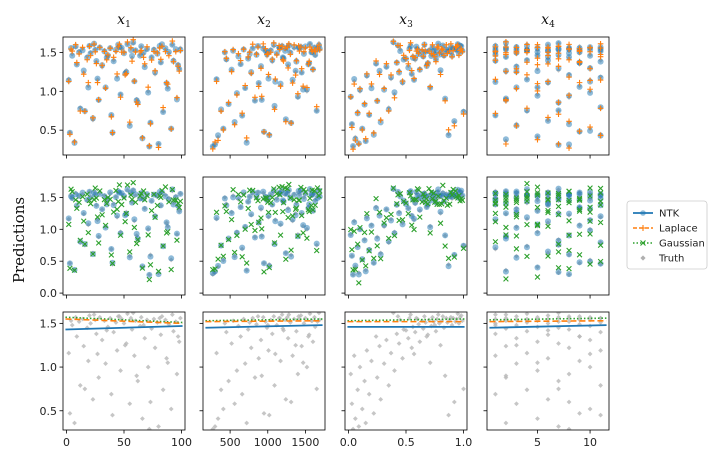 The height and width of the screenshot is (458, 714). What do you see at coordinates (262, 237) in the screenshot?
I see `panel-r2-c2` at bounding box center [262, 237].